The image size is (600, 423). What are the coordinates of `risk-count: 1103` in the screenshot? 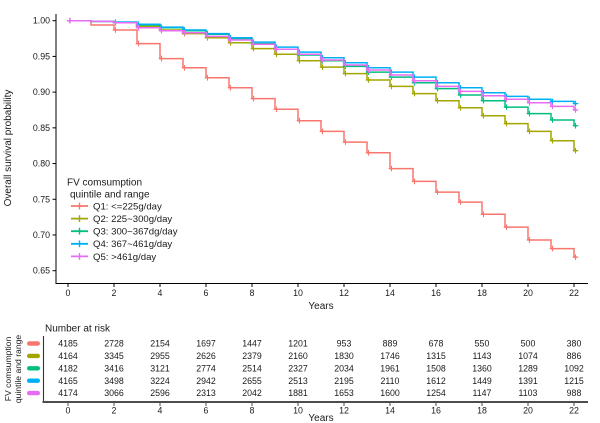 It's located at (528, 393).